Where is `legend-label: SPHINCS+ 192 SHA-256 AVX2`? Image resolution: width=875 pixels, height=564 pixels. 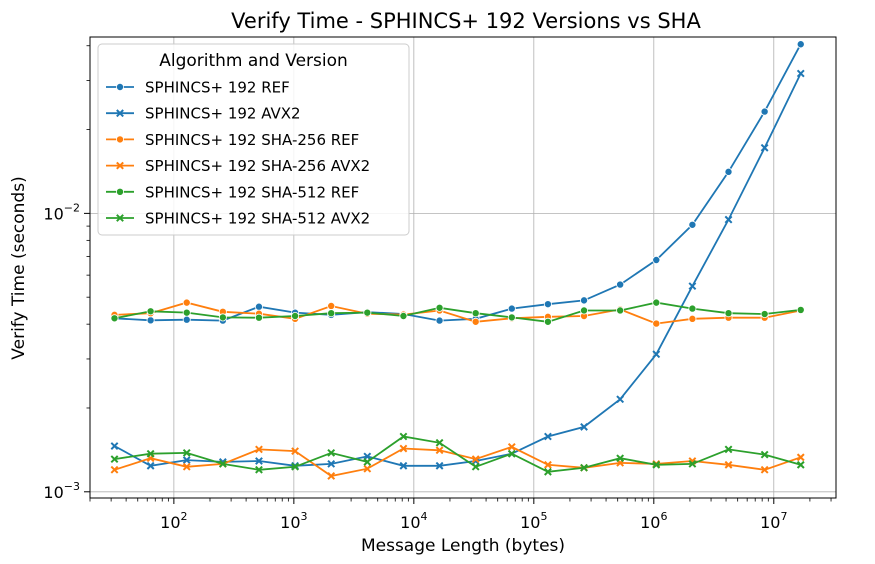
legend-label: SPHINCS+ 192 SHA-256 AVX2 is located at coordinates (257, 166).